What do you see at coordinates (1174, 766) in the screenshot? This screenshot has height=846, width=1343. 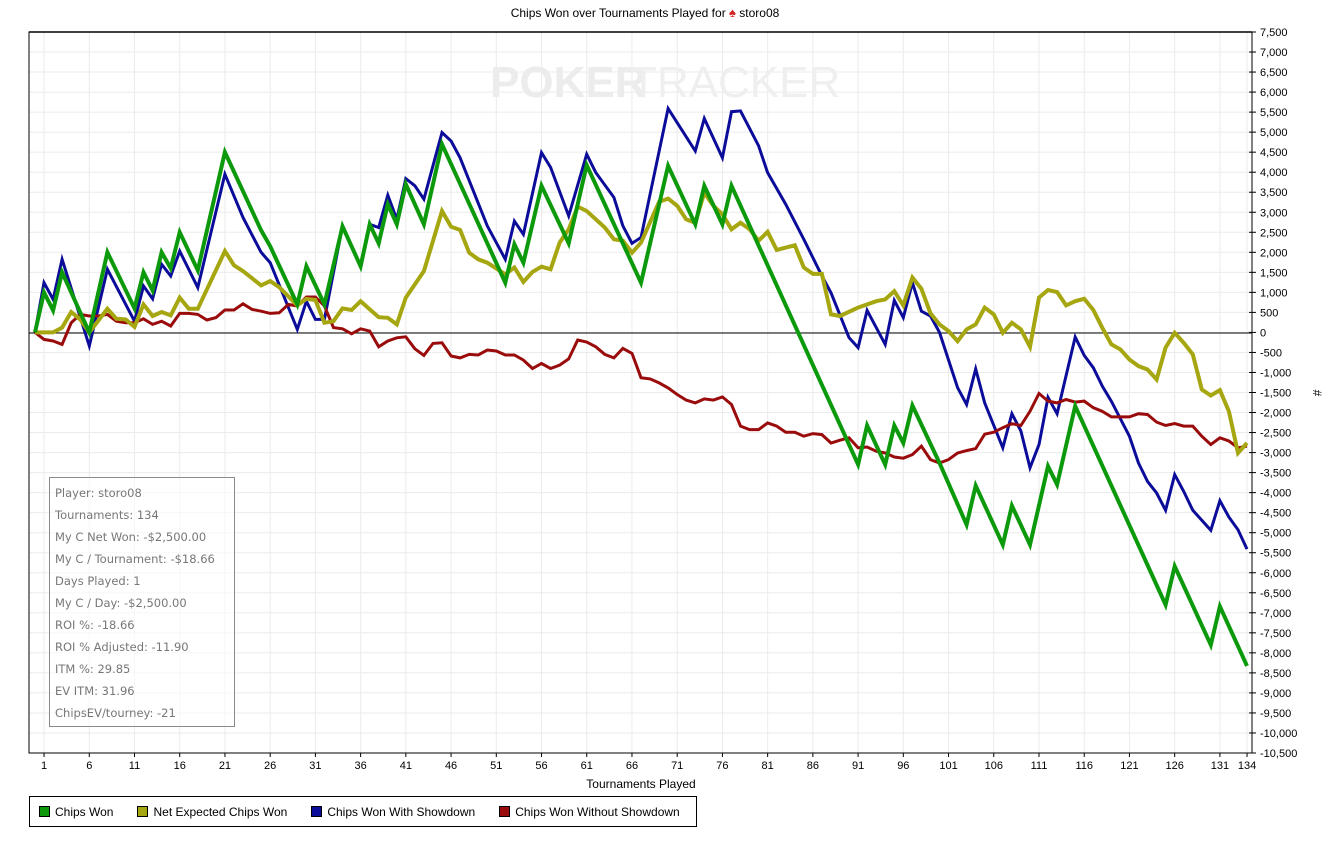 I see `x-tick-label: 126` at bounding box center [1174, 766].